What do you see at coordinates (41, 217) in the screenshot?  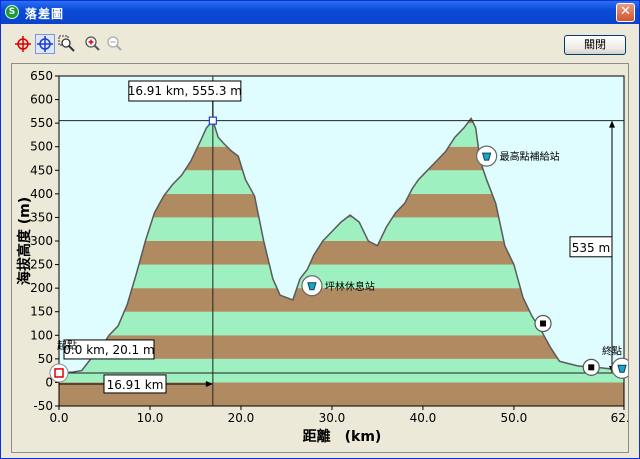 I see `y-tick-label: 350` at bounding box center [41, 217].